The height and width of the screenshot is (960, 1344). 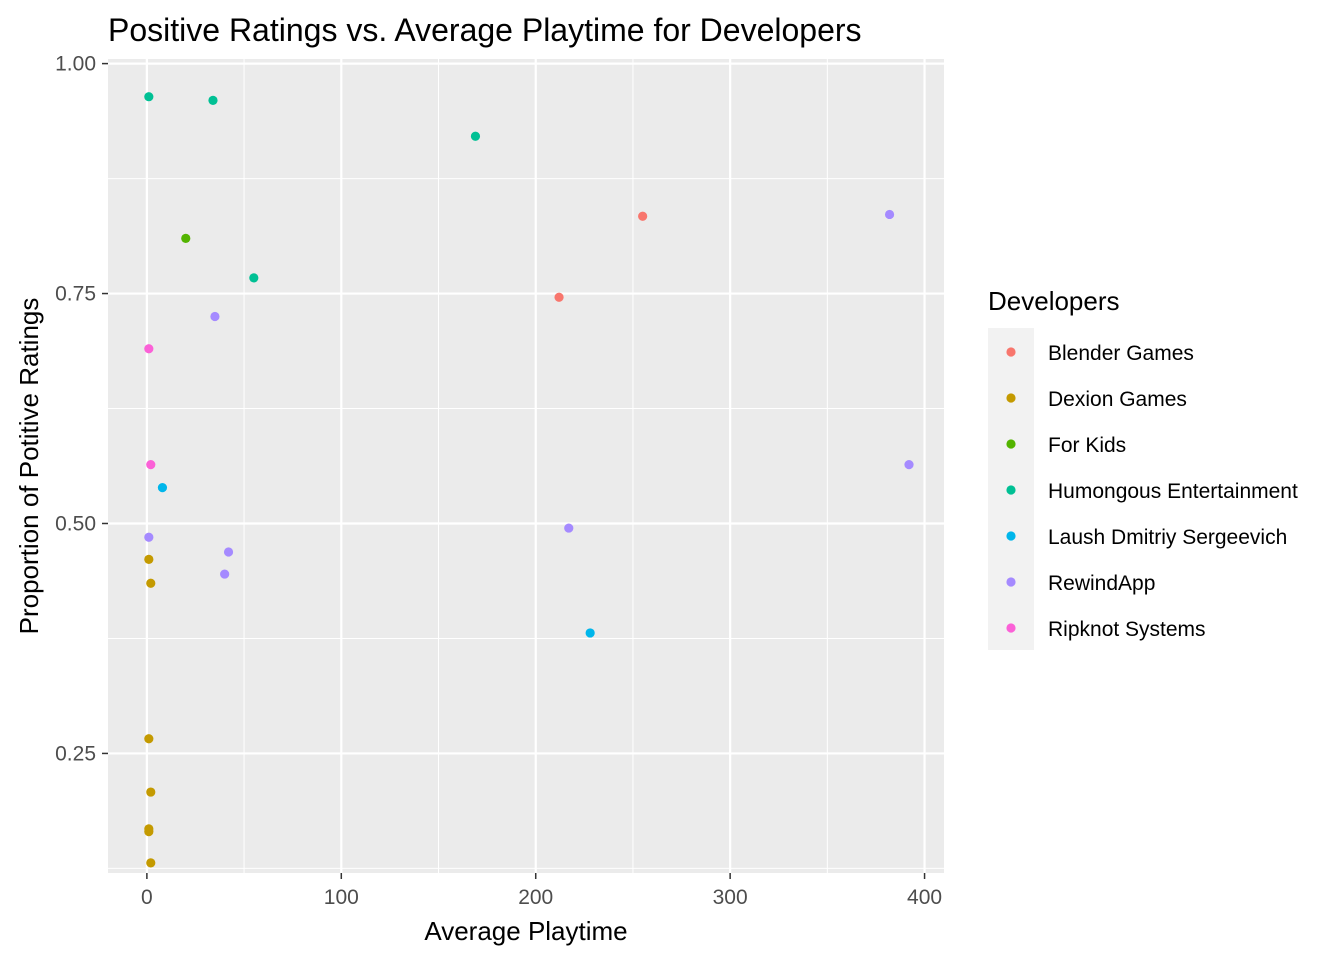 What do you see at coordinates (341, 897) in the screenshot?
I see `x-tick-label: 100` at bounding box center [341, 897].